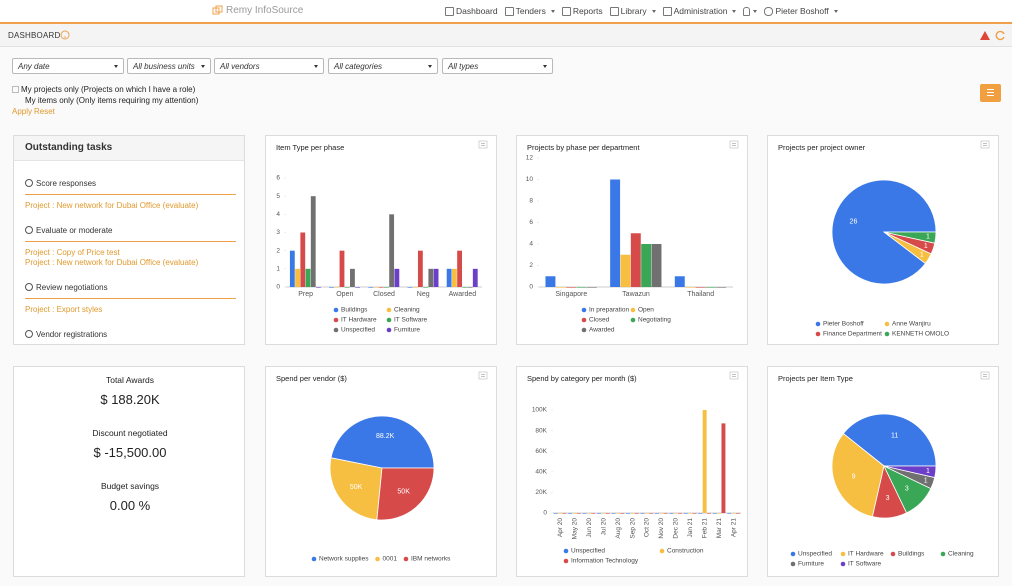 The image size is (1012, 586). Describe the element at coordinates (130, 217) in the screenshot. I see `task-gap` at that location.